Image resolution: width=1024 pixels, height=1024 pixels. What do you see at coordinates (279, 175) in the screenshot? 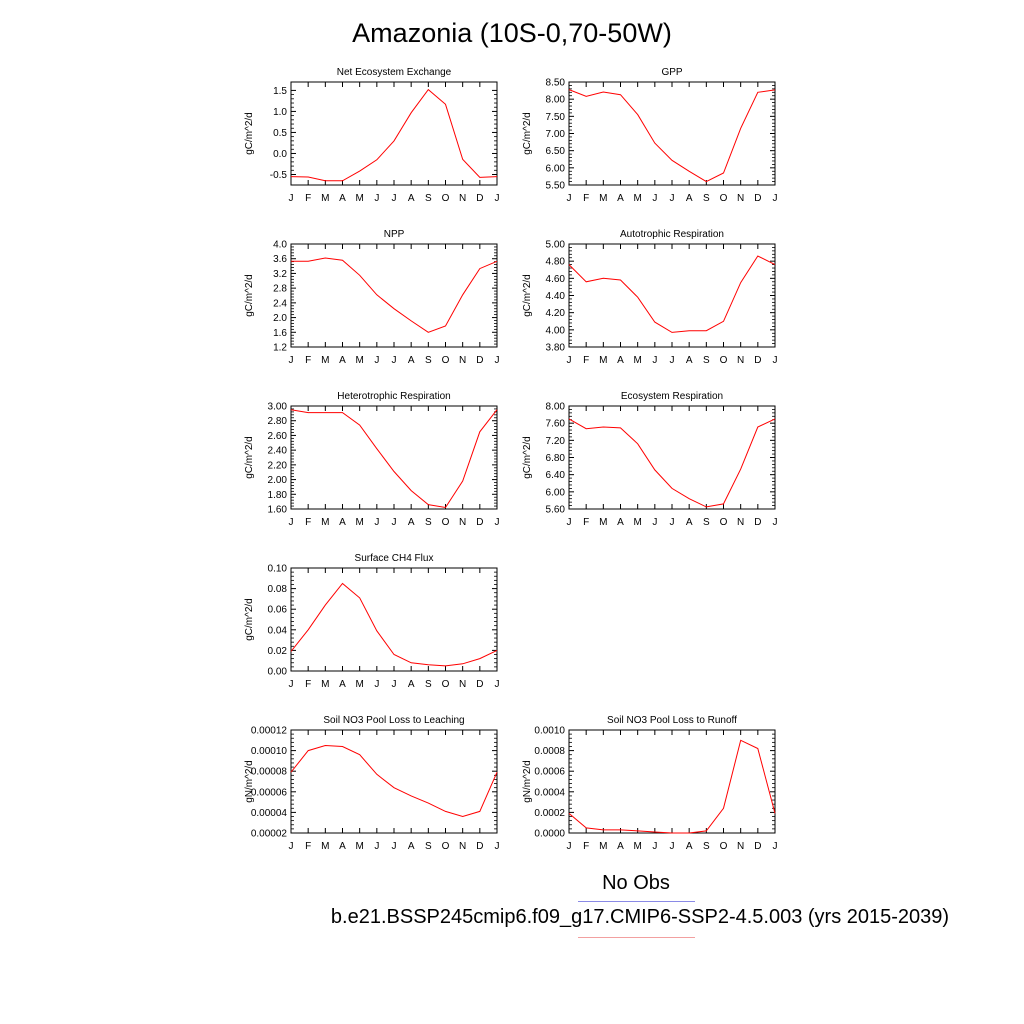
I see `y-tick-label: -0.5` at bounding box center [279, 175].